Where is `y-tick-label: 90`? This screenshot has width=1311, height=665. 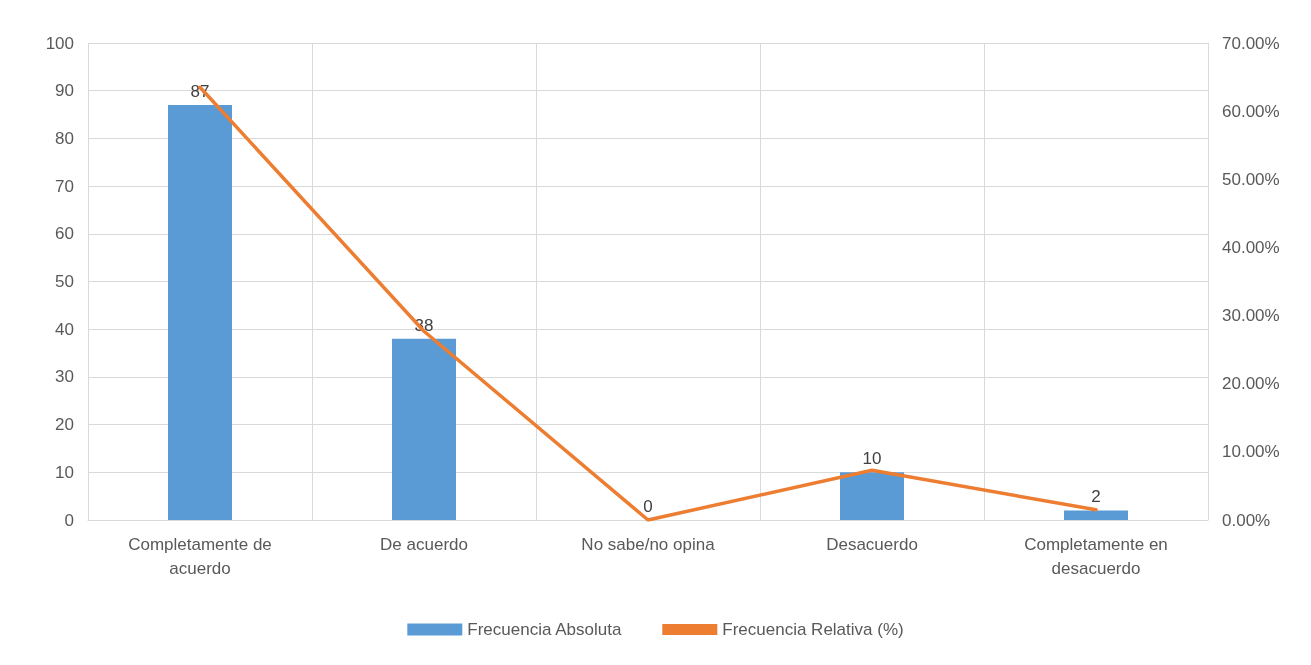
y-tick-label: 90 is located at coordinates (64, 91).